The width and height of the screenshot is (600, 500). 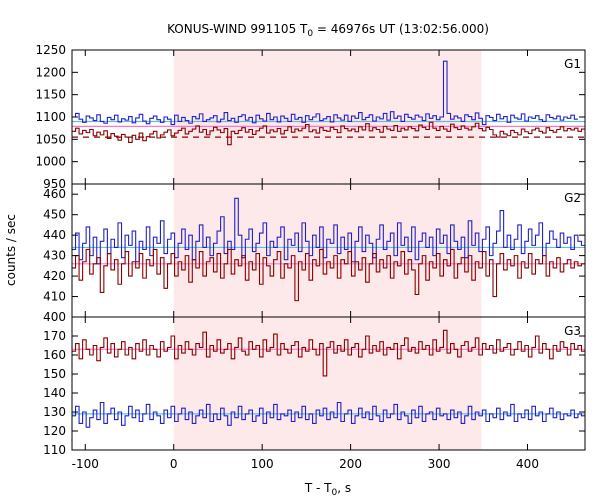 I want to click on y-tick-label: 950, so click(x=54, y=184).